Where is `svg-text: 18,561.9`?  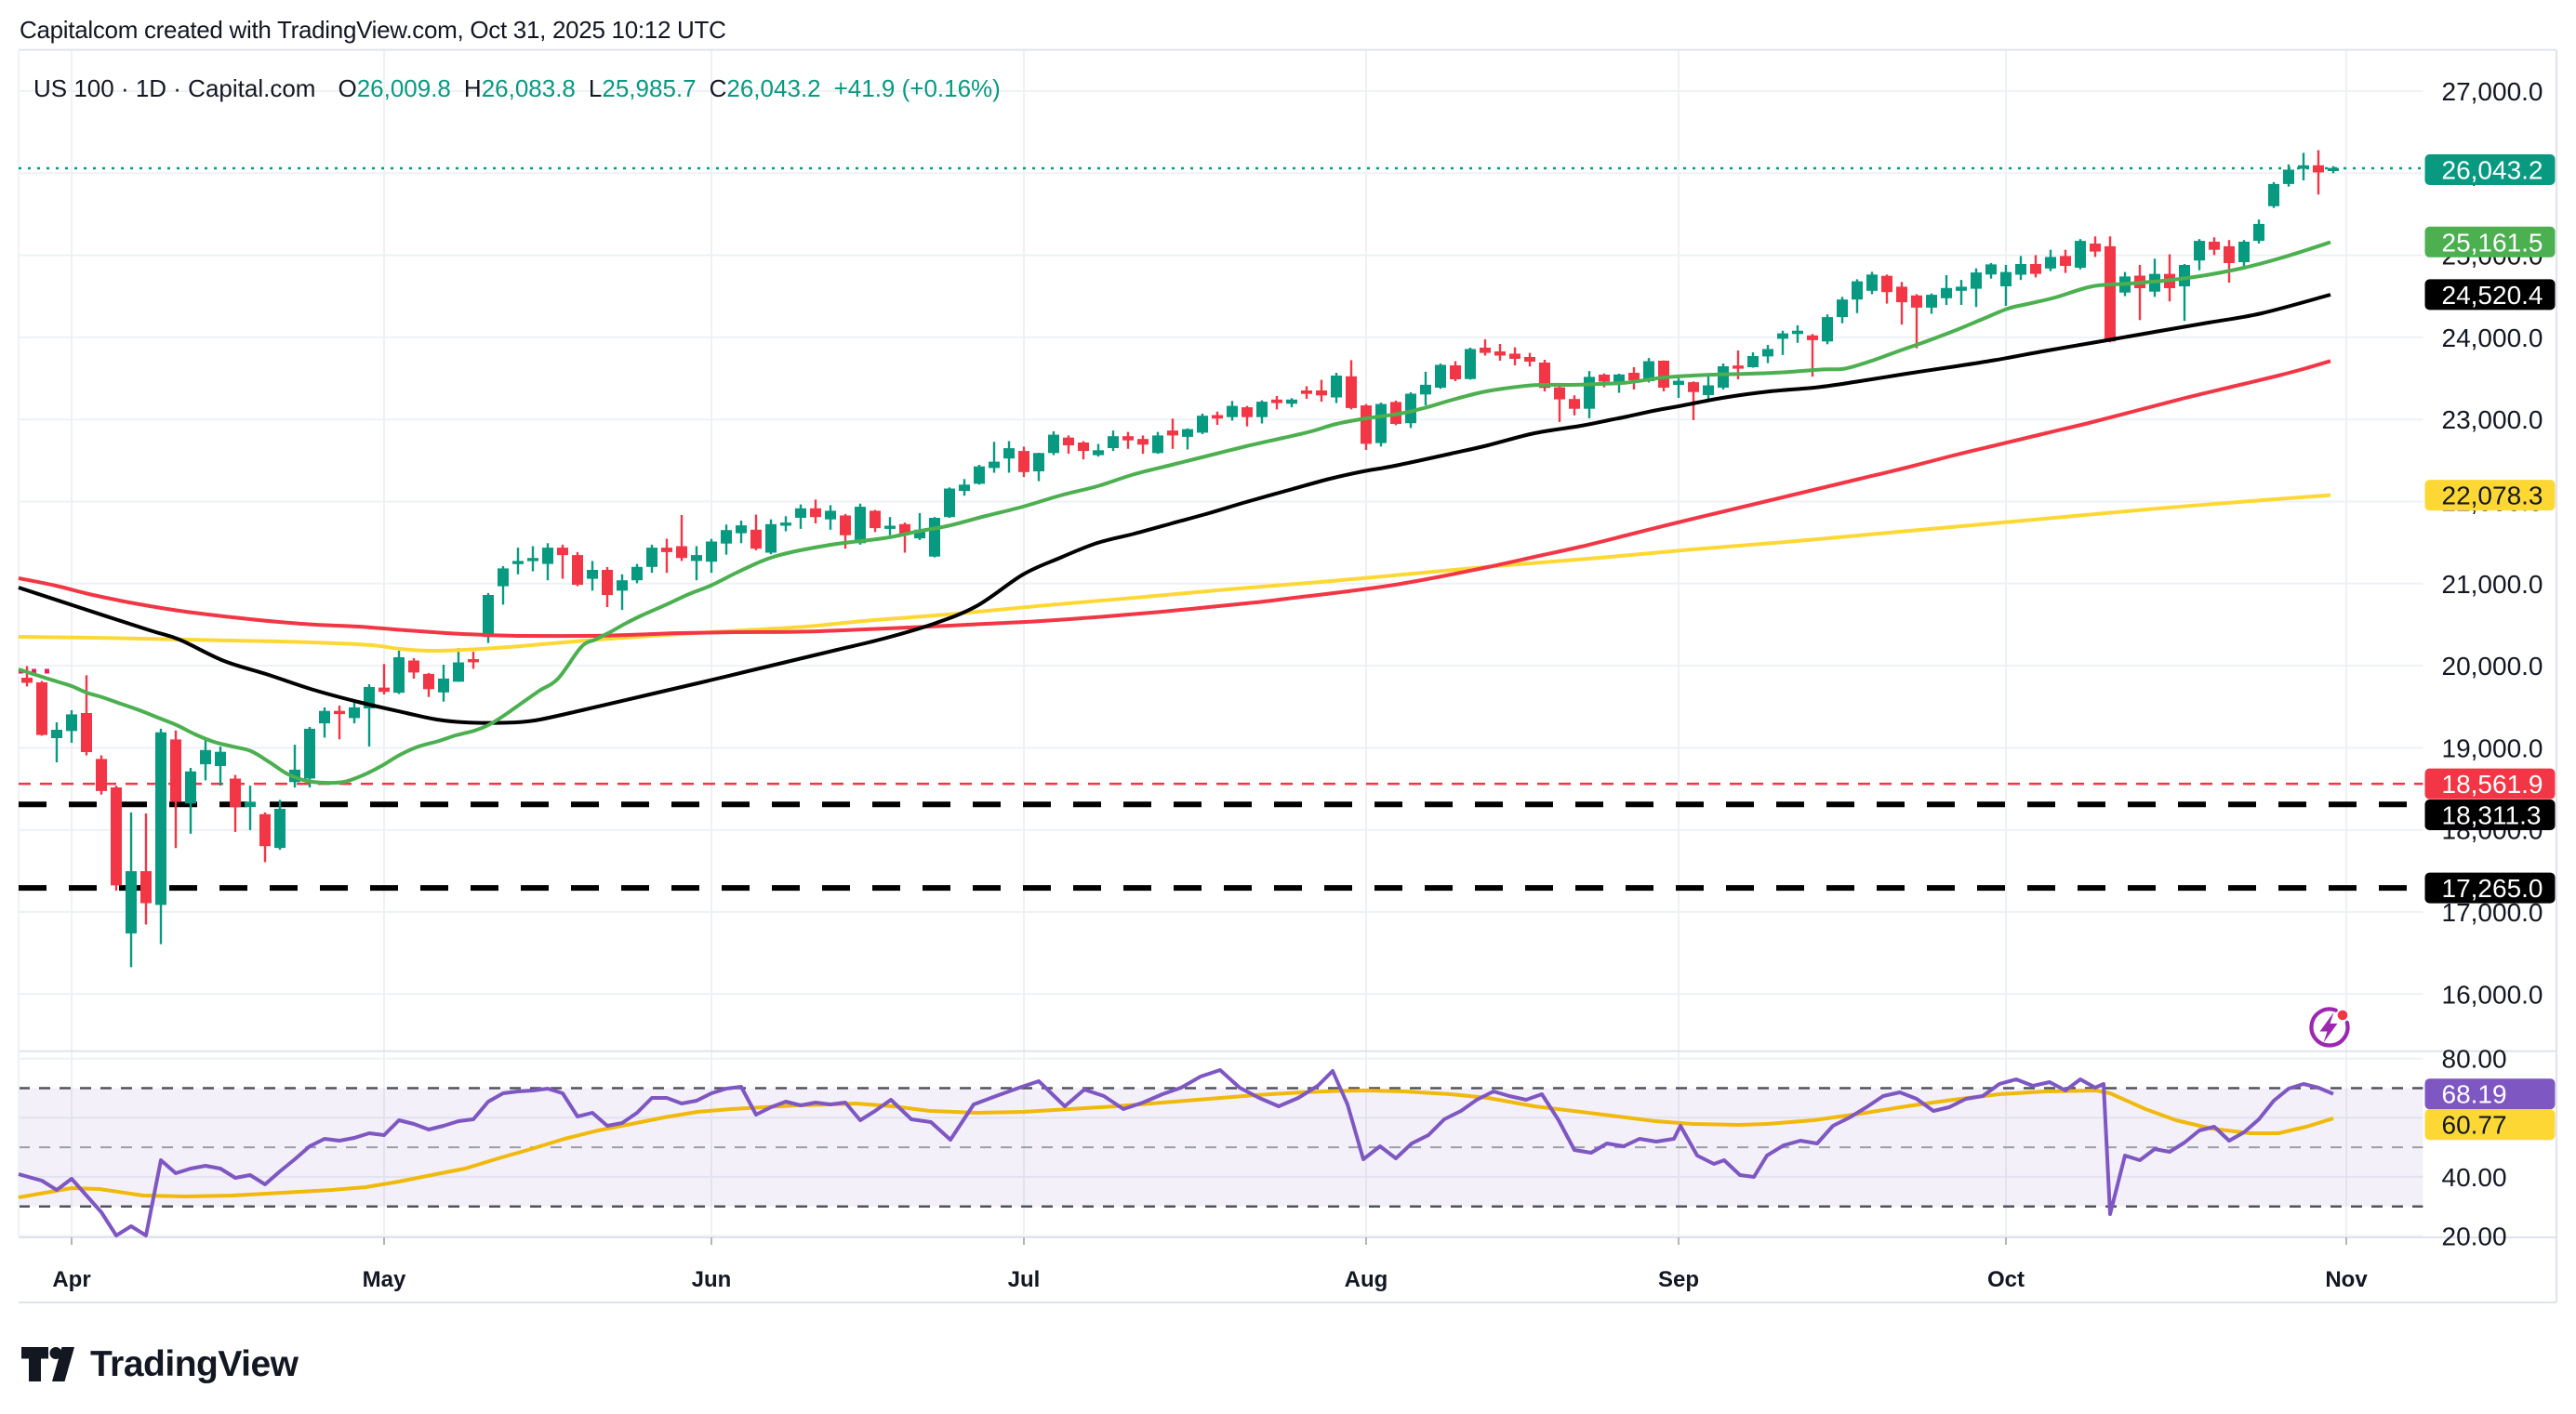
svg-text: 18,561.9 is located at coordinates (2492, 784).